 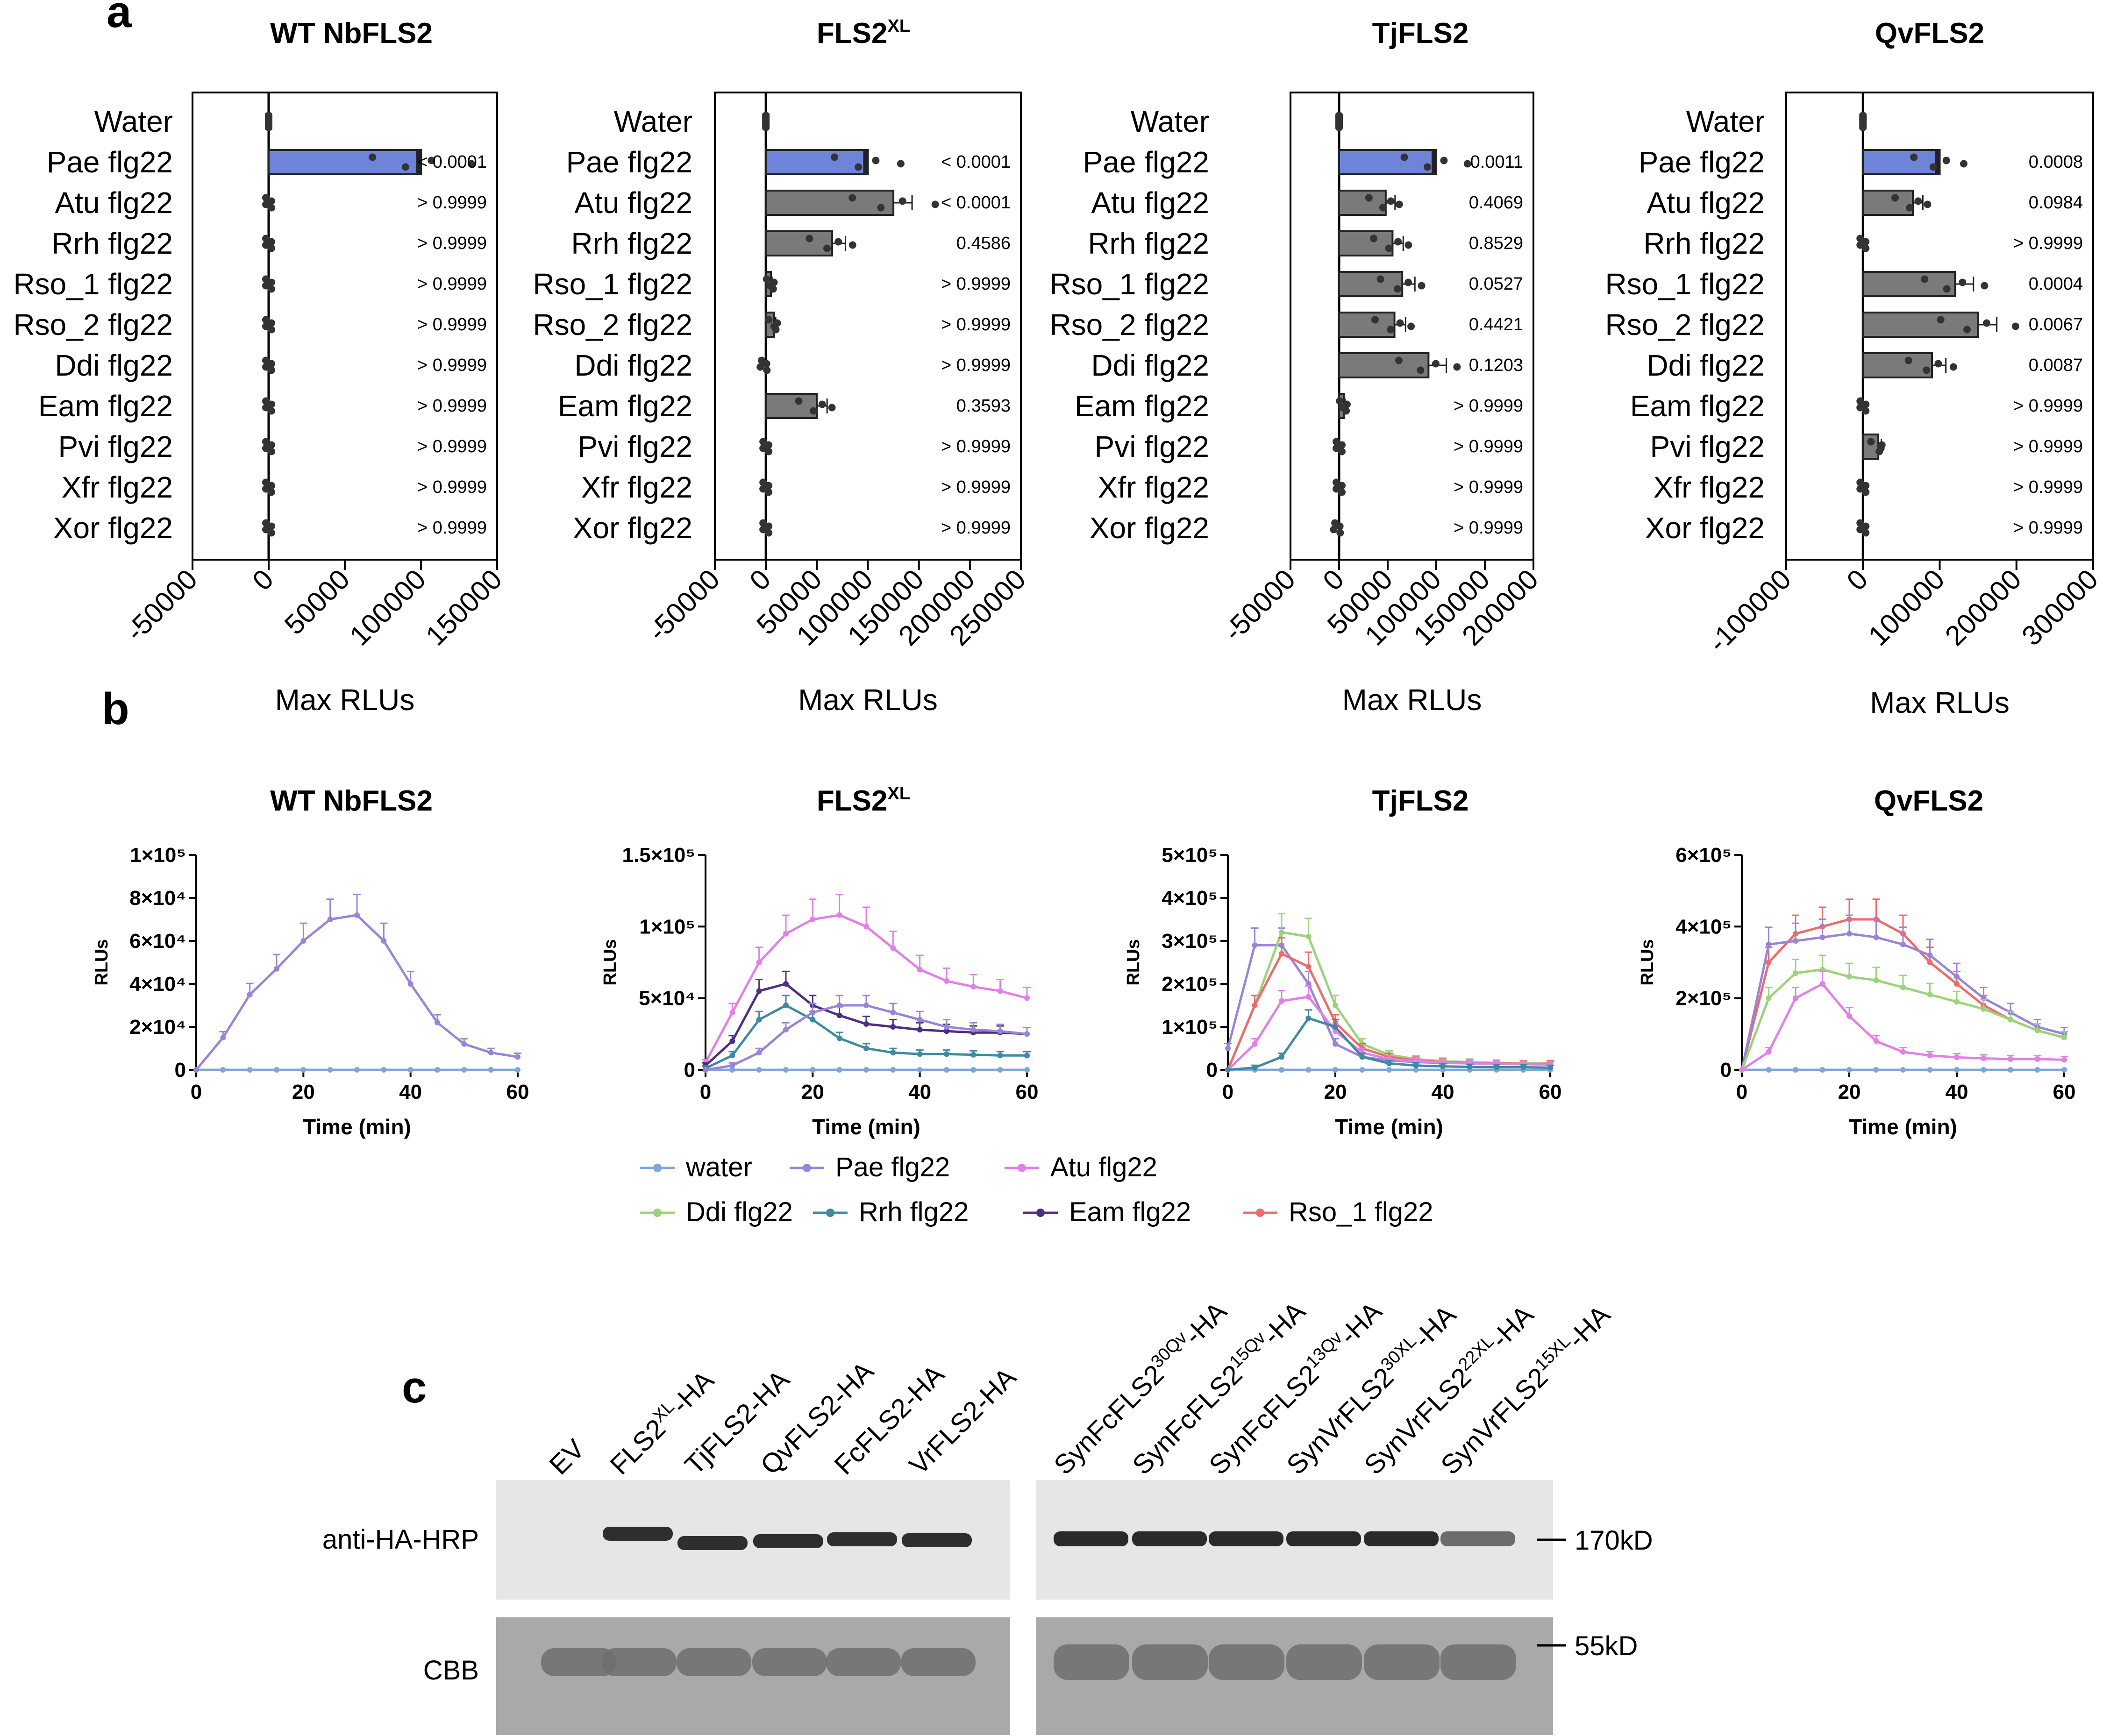 I want to click on x-tick-label: 60, so click(x=2064, y=1092).